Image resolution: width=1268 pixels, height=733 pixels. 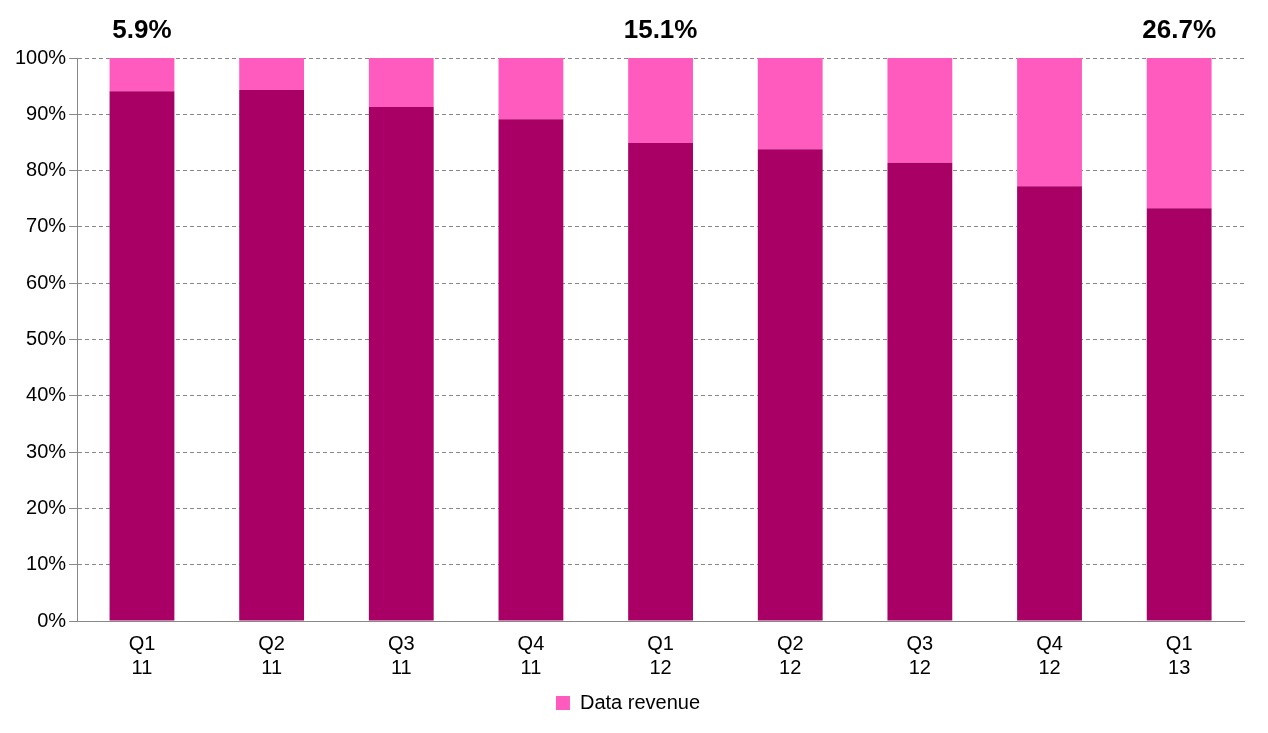 What do you see at coordinates (1179, 29) in the screenshot?
I see `data-label: 26.7%` at bounding box center [1179, 29].